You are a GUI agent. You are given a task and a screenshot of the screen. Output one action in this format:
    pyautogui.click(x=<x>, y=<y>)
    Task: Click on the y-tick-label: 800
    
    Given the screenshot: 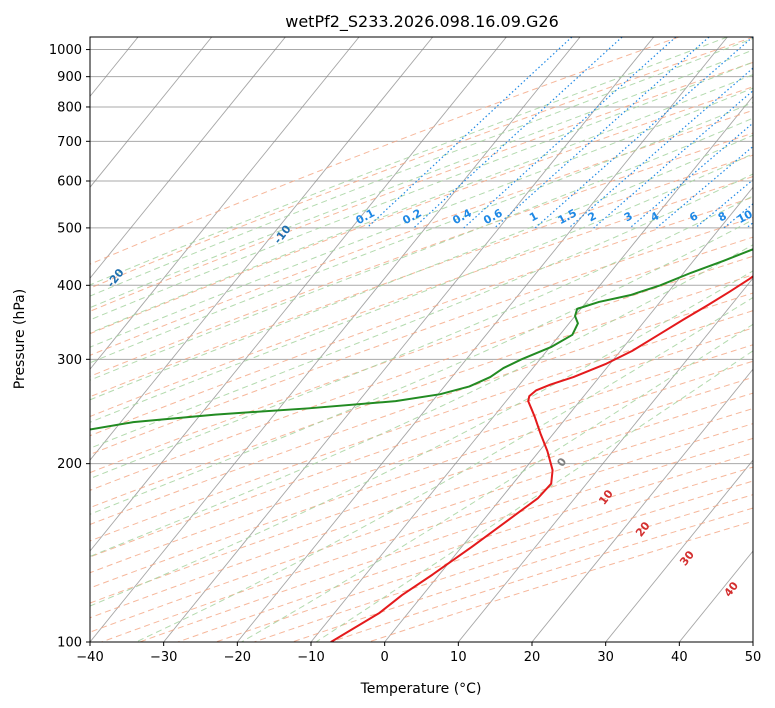 What is the action you would take?
    pyautogui.click(x=69, y=107)
    